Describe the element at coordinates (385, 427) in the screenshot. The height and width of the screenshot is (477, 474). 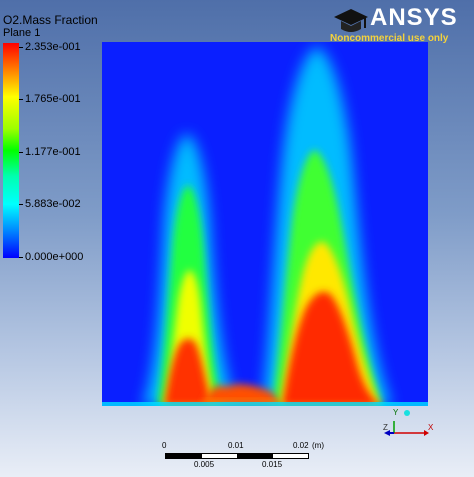
I see `axis-label-z: Z` at that location.